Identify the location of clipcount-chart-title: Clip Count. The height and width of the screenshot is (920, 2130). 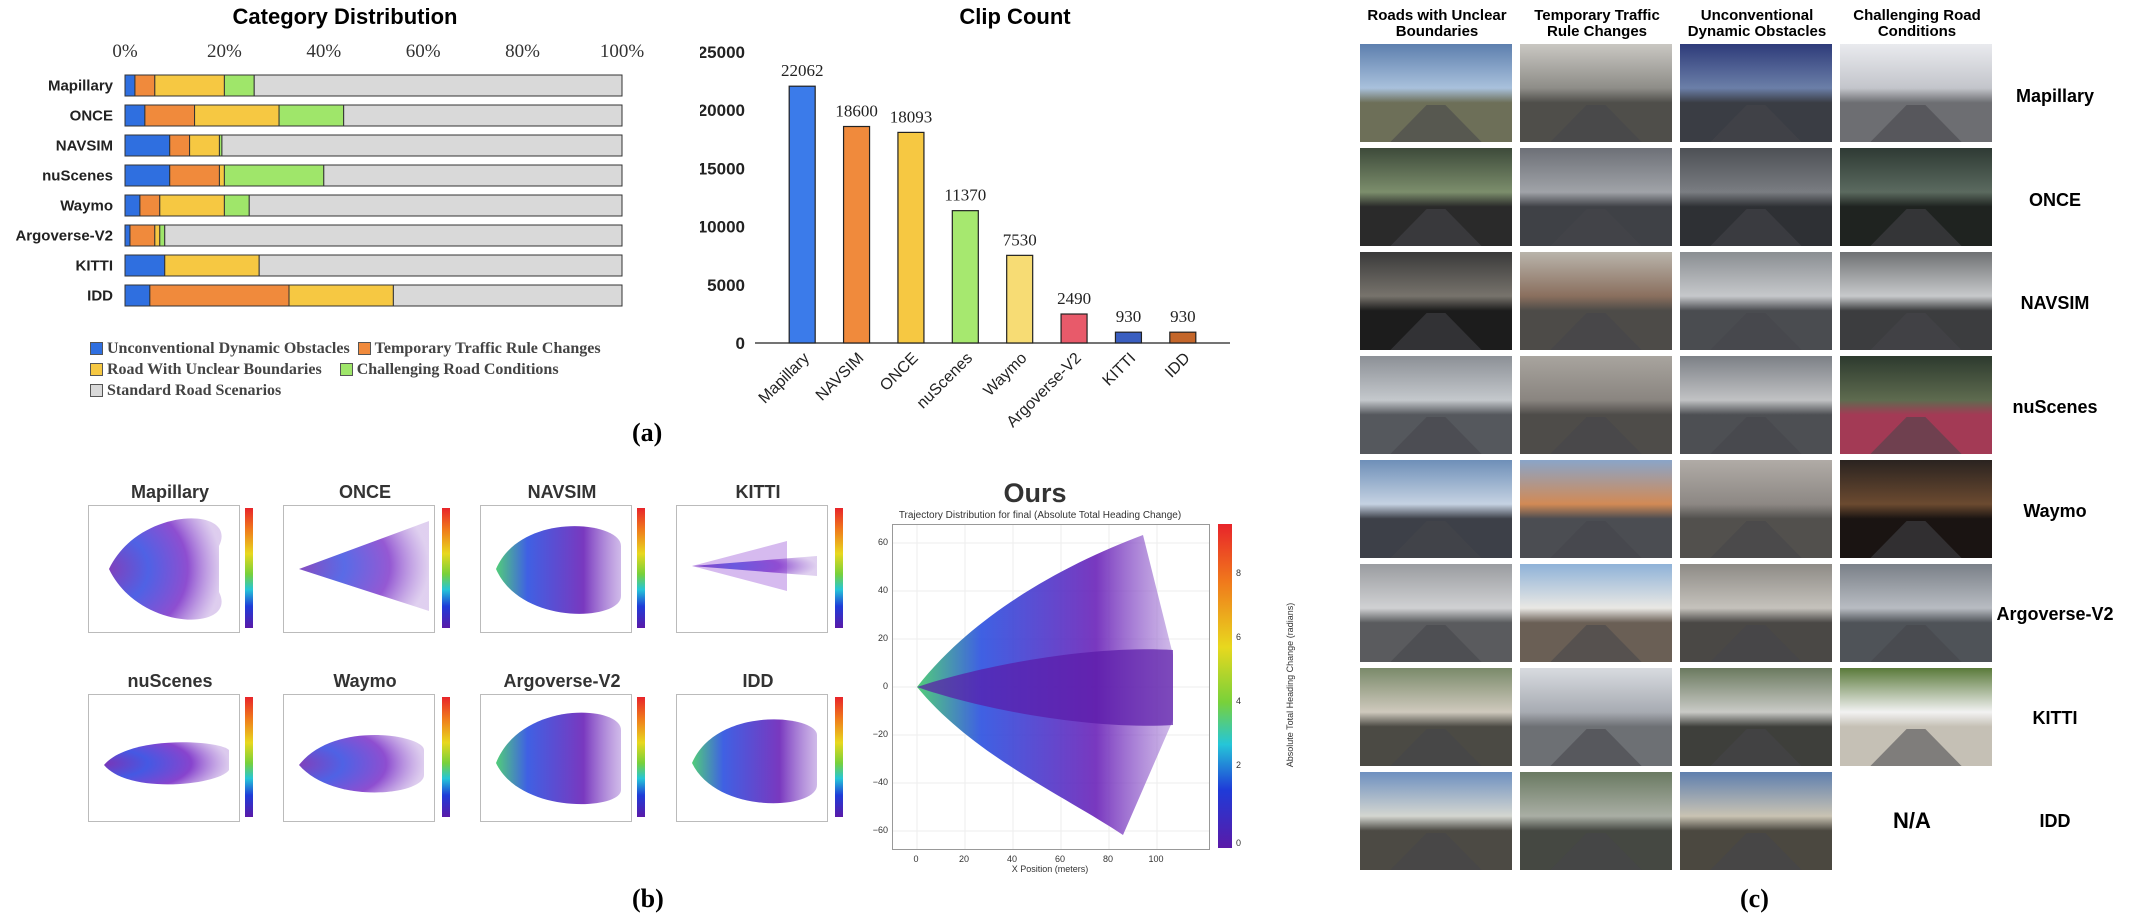
(1015, 16).